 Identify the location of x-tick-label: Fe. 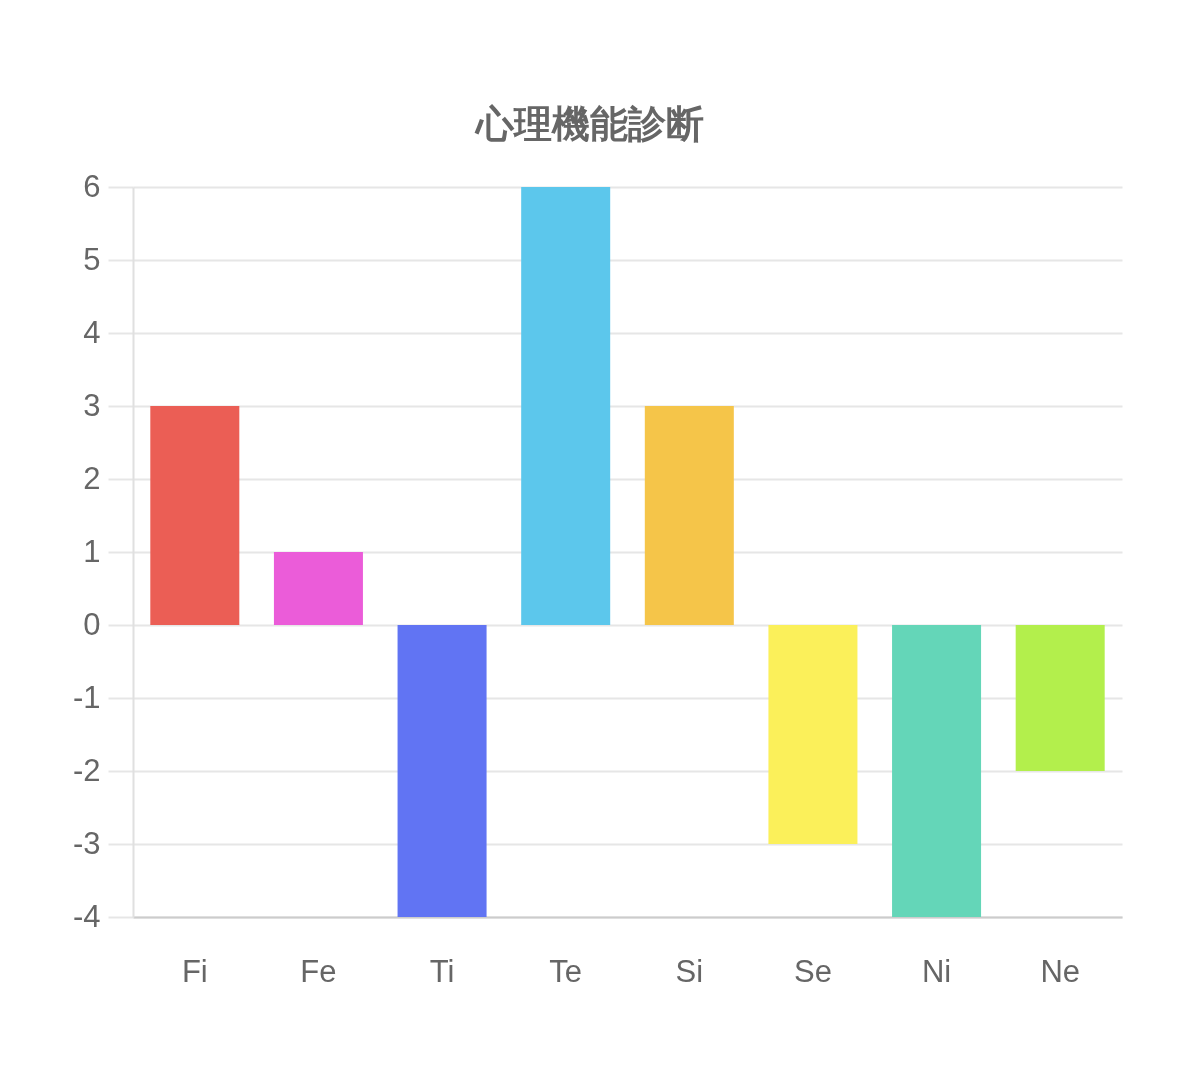
(318, 971).